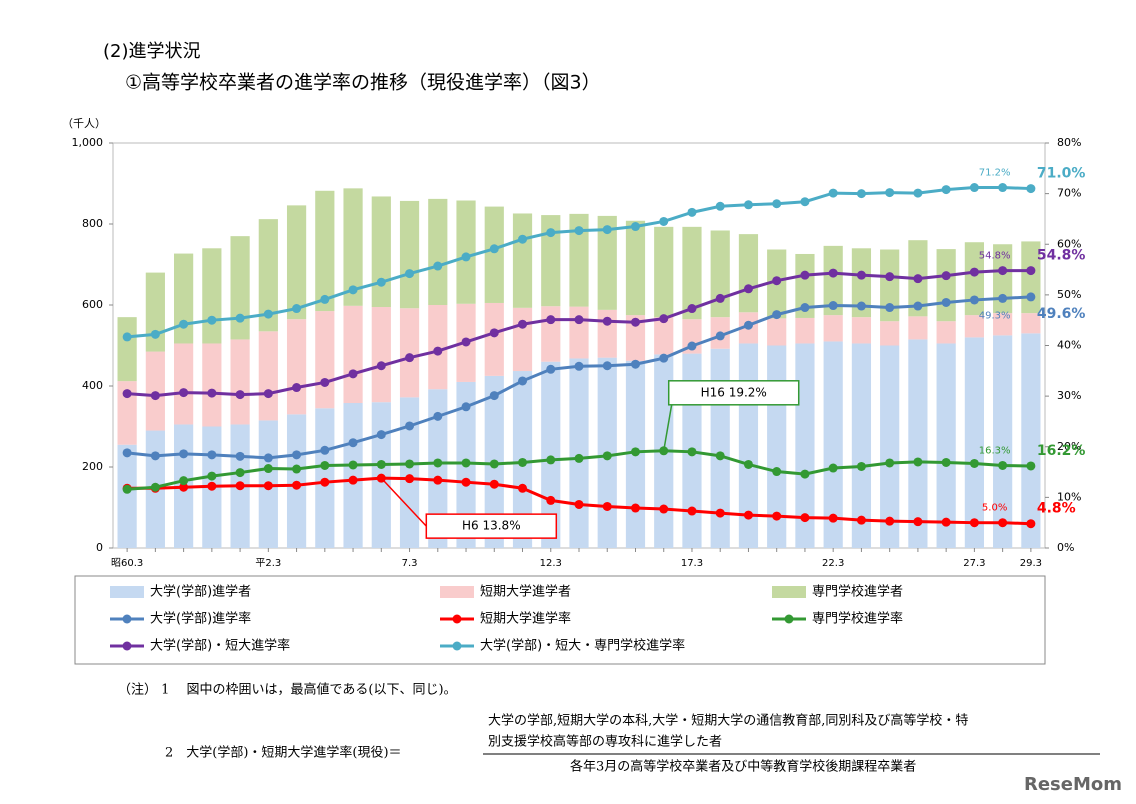 This screenshot has width=1136, height=804. What do you see at coordinates (1069, 395) in the screenshot?
I see `y2-tick-label: 30%` at bounding box center [1069, 395].